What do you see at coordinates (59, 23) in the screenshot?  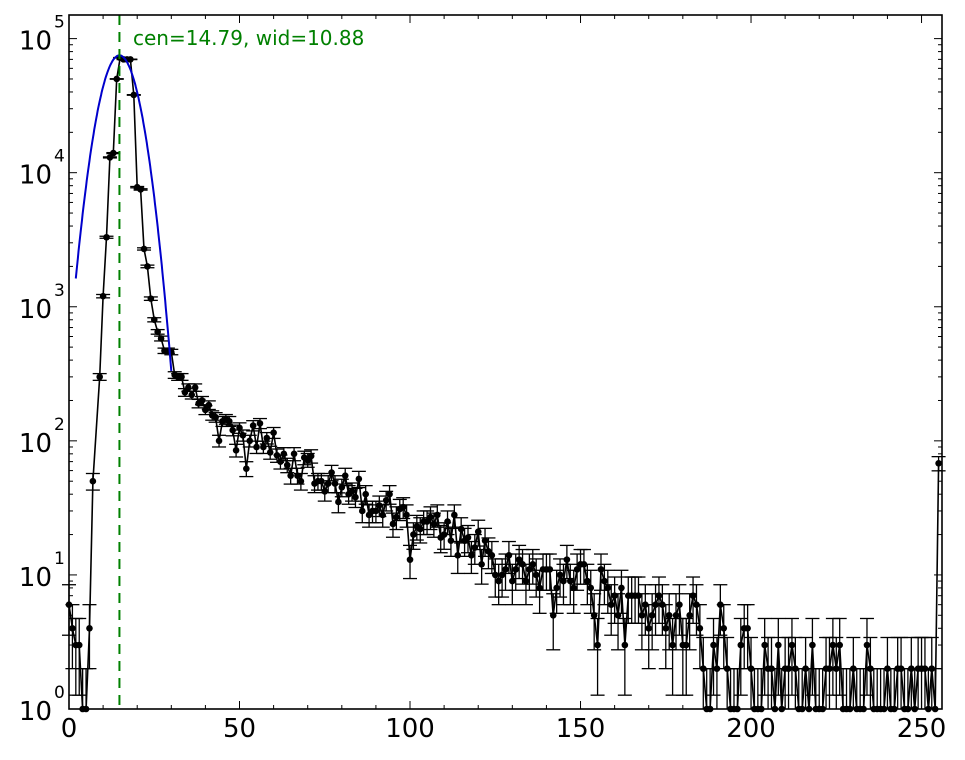 I see `y-tick-label-exponent: 5` at bounding box center [59, 23].